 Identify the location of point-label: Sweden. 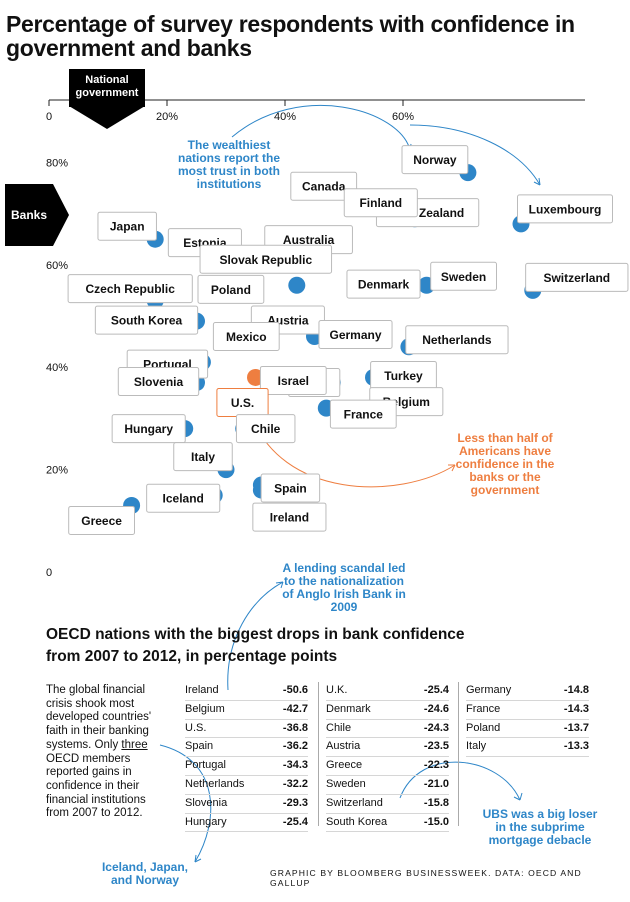
(463, 277).